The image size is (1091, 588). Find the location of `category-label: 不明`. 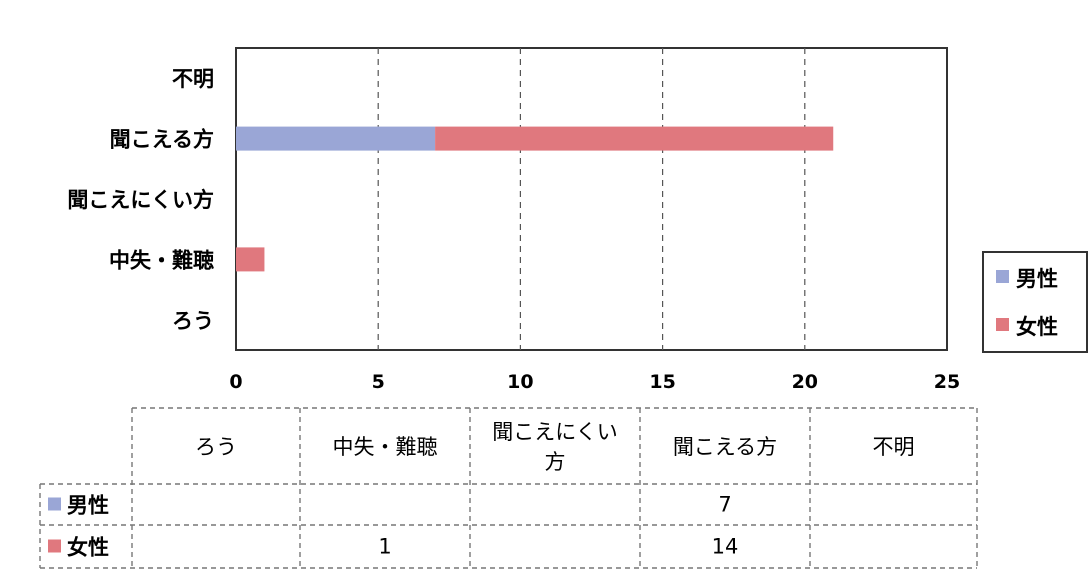

category-label: 不明 is located at coordinates (193, 79).